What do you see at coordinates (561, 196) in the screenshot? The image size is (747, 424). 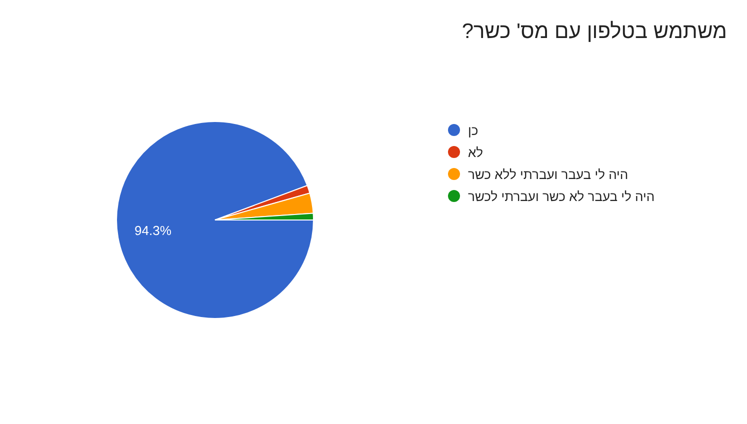 I see `legend-label: היה לי בעבר לא כשר ועברתי לכשר` at bounding box center [561, 196].